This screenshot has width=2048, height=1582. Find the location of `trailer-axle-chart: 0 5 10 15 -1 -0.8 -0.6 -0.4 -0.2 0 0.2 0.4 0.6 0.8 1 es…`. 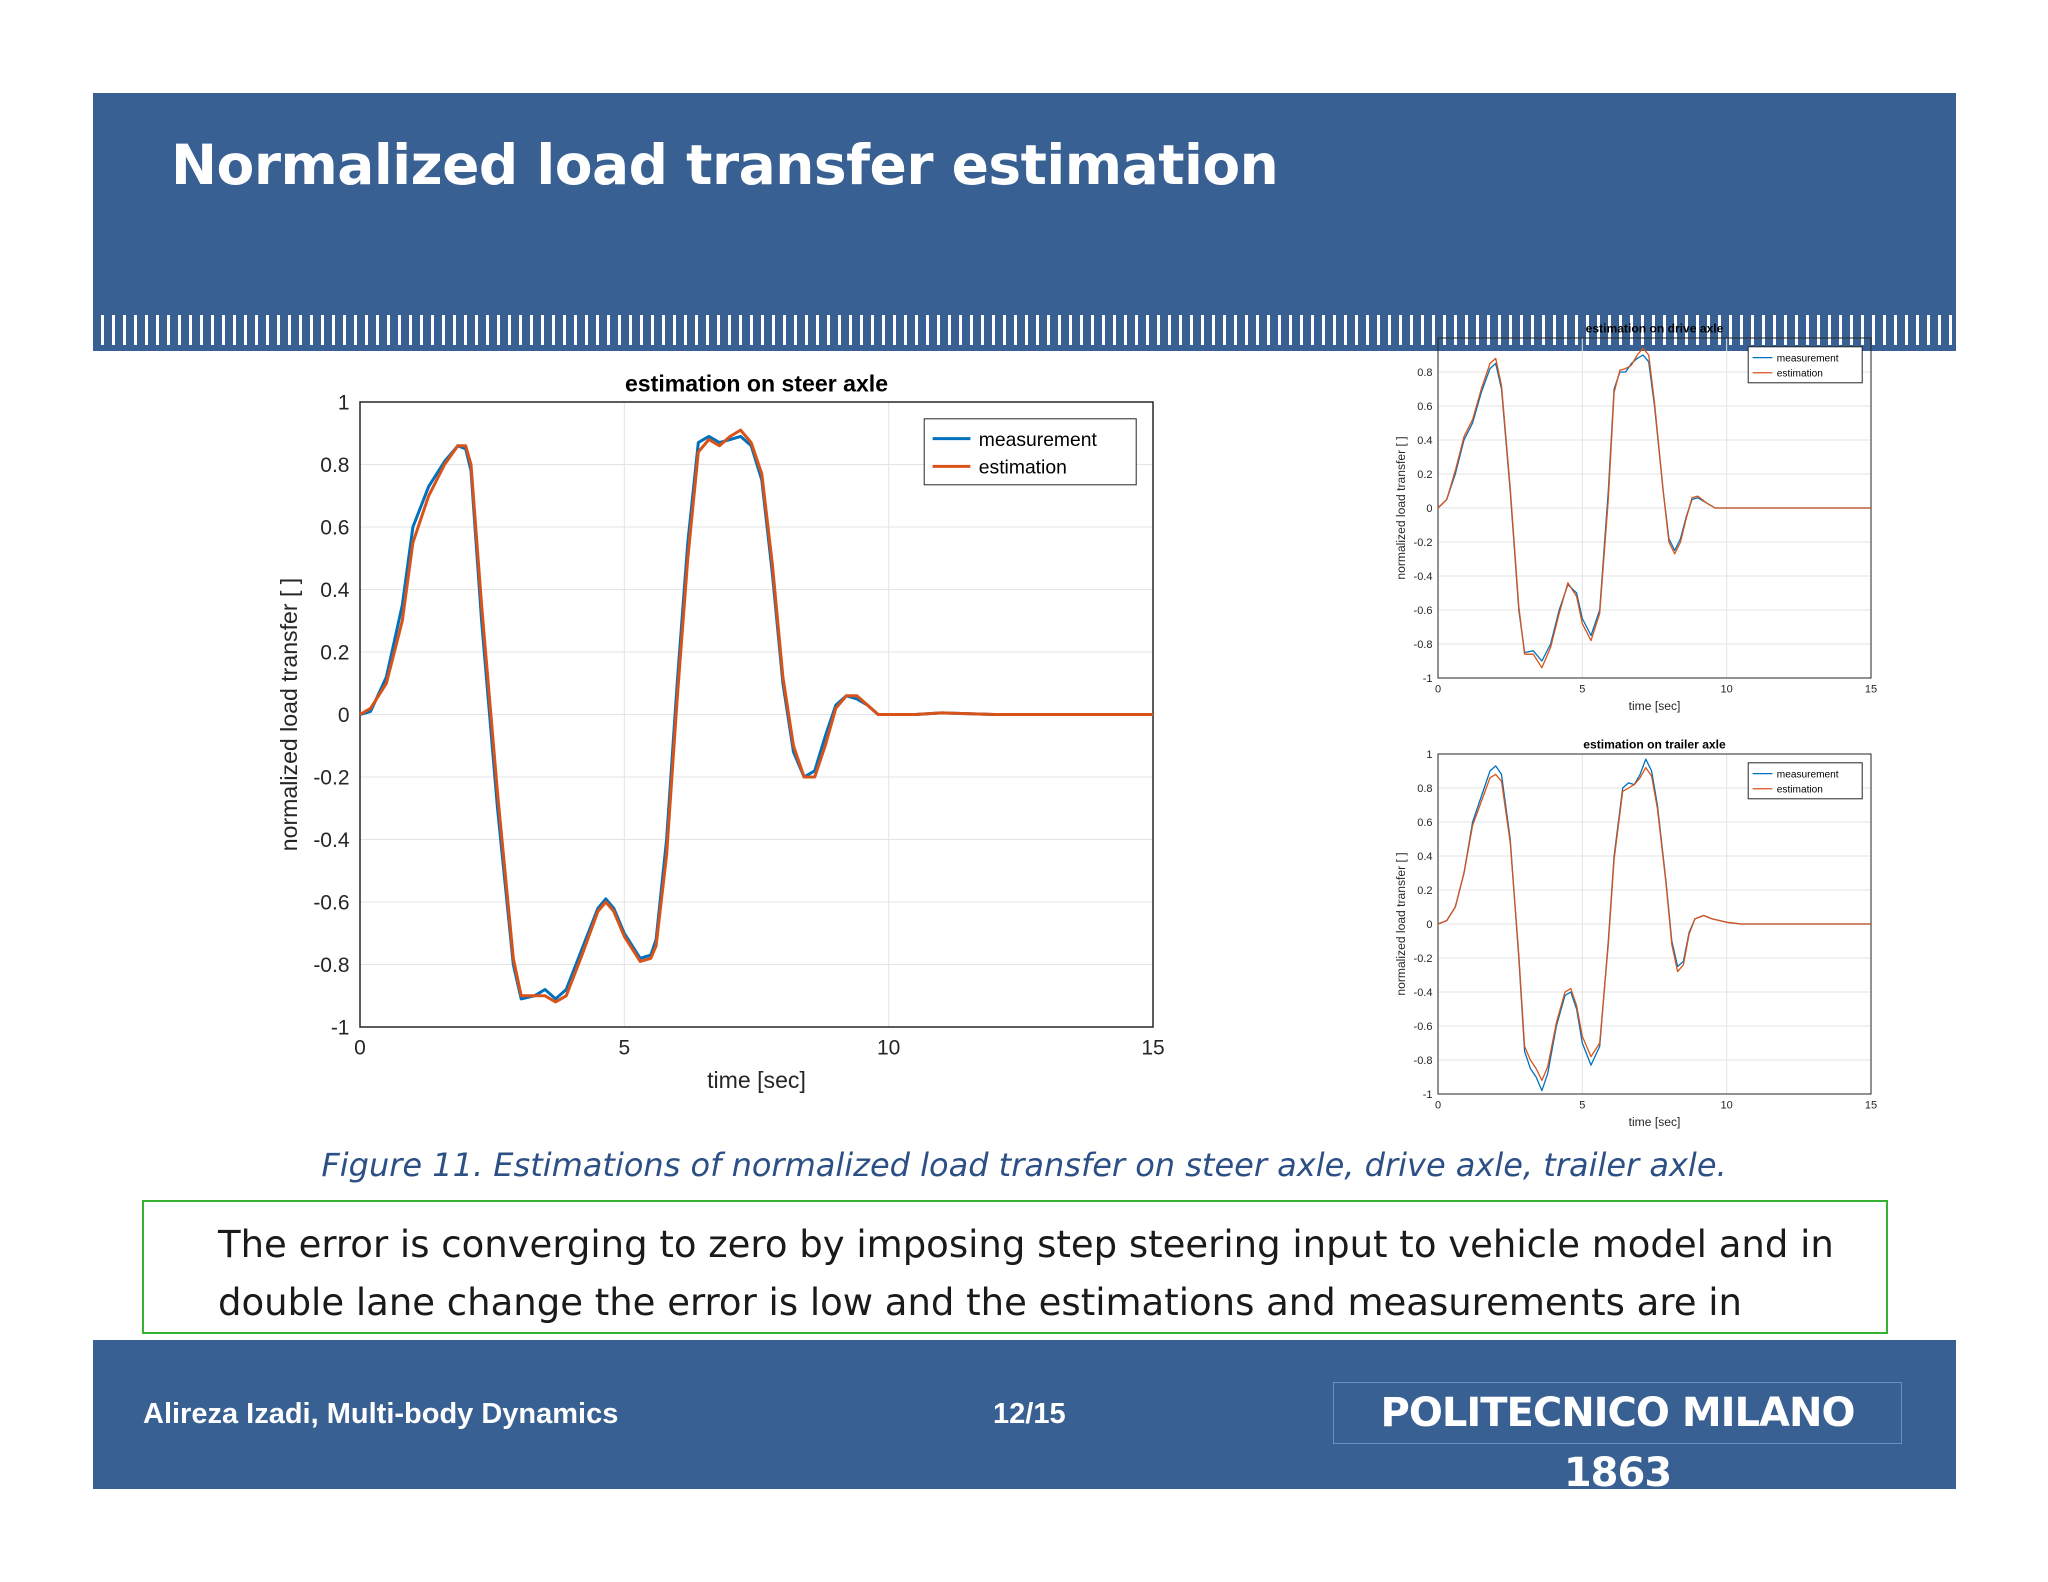

trailer-axle-chart: 0 5 10 15 -1 -0.8 -0.6 -0.4 -0.2 0 0.2 0.4 0.6 0.8 1 es… is located at coordinates (1635, 933).